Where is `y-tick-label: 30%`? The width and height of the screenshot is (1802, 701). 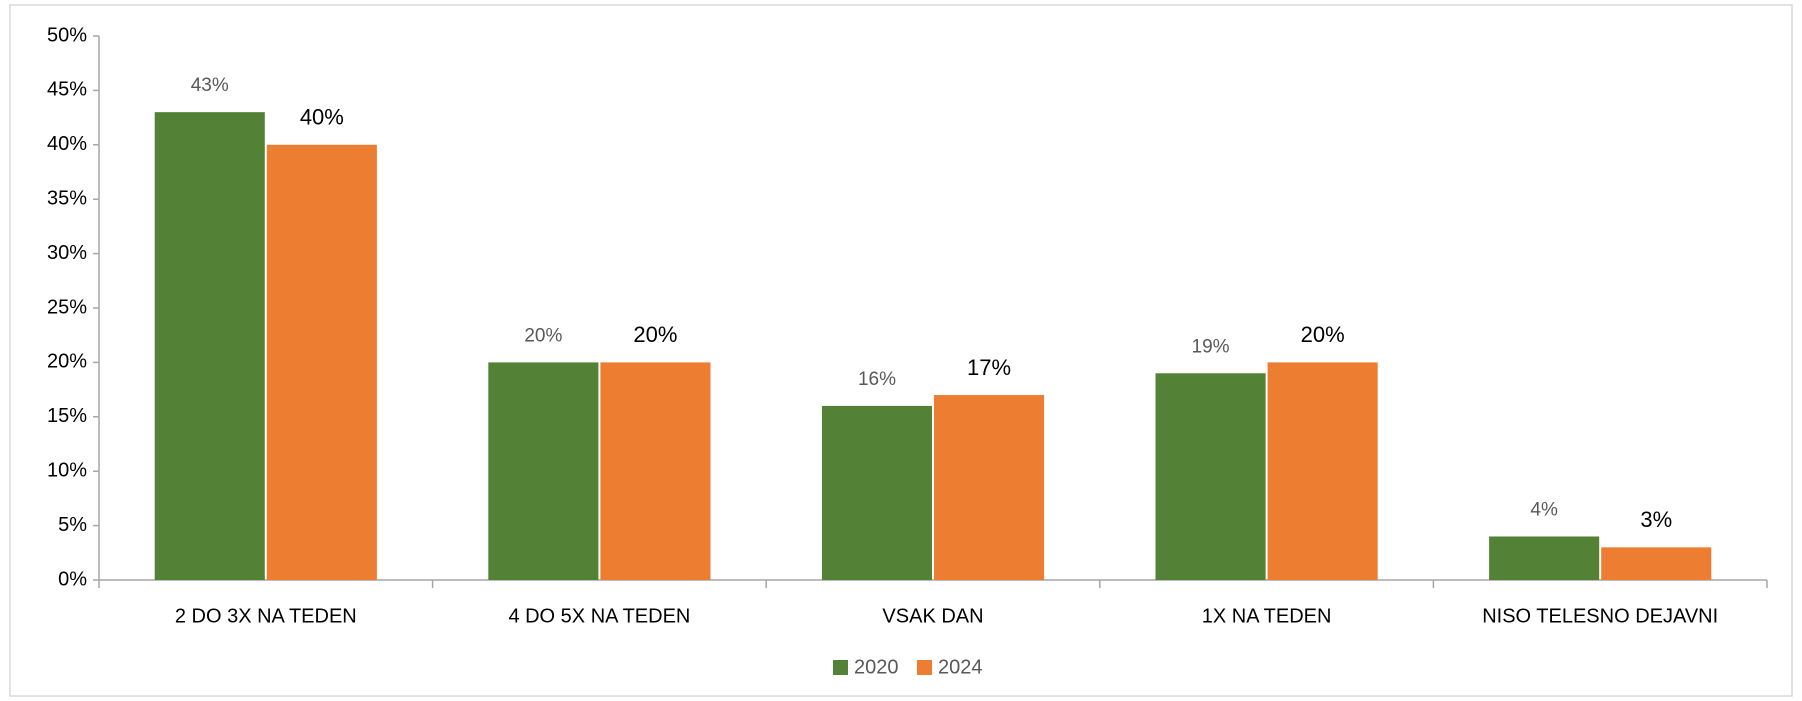
y-tick-label: 30% is located at coordinates (67, 253).